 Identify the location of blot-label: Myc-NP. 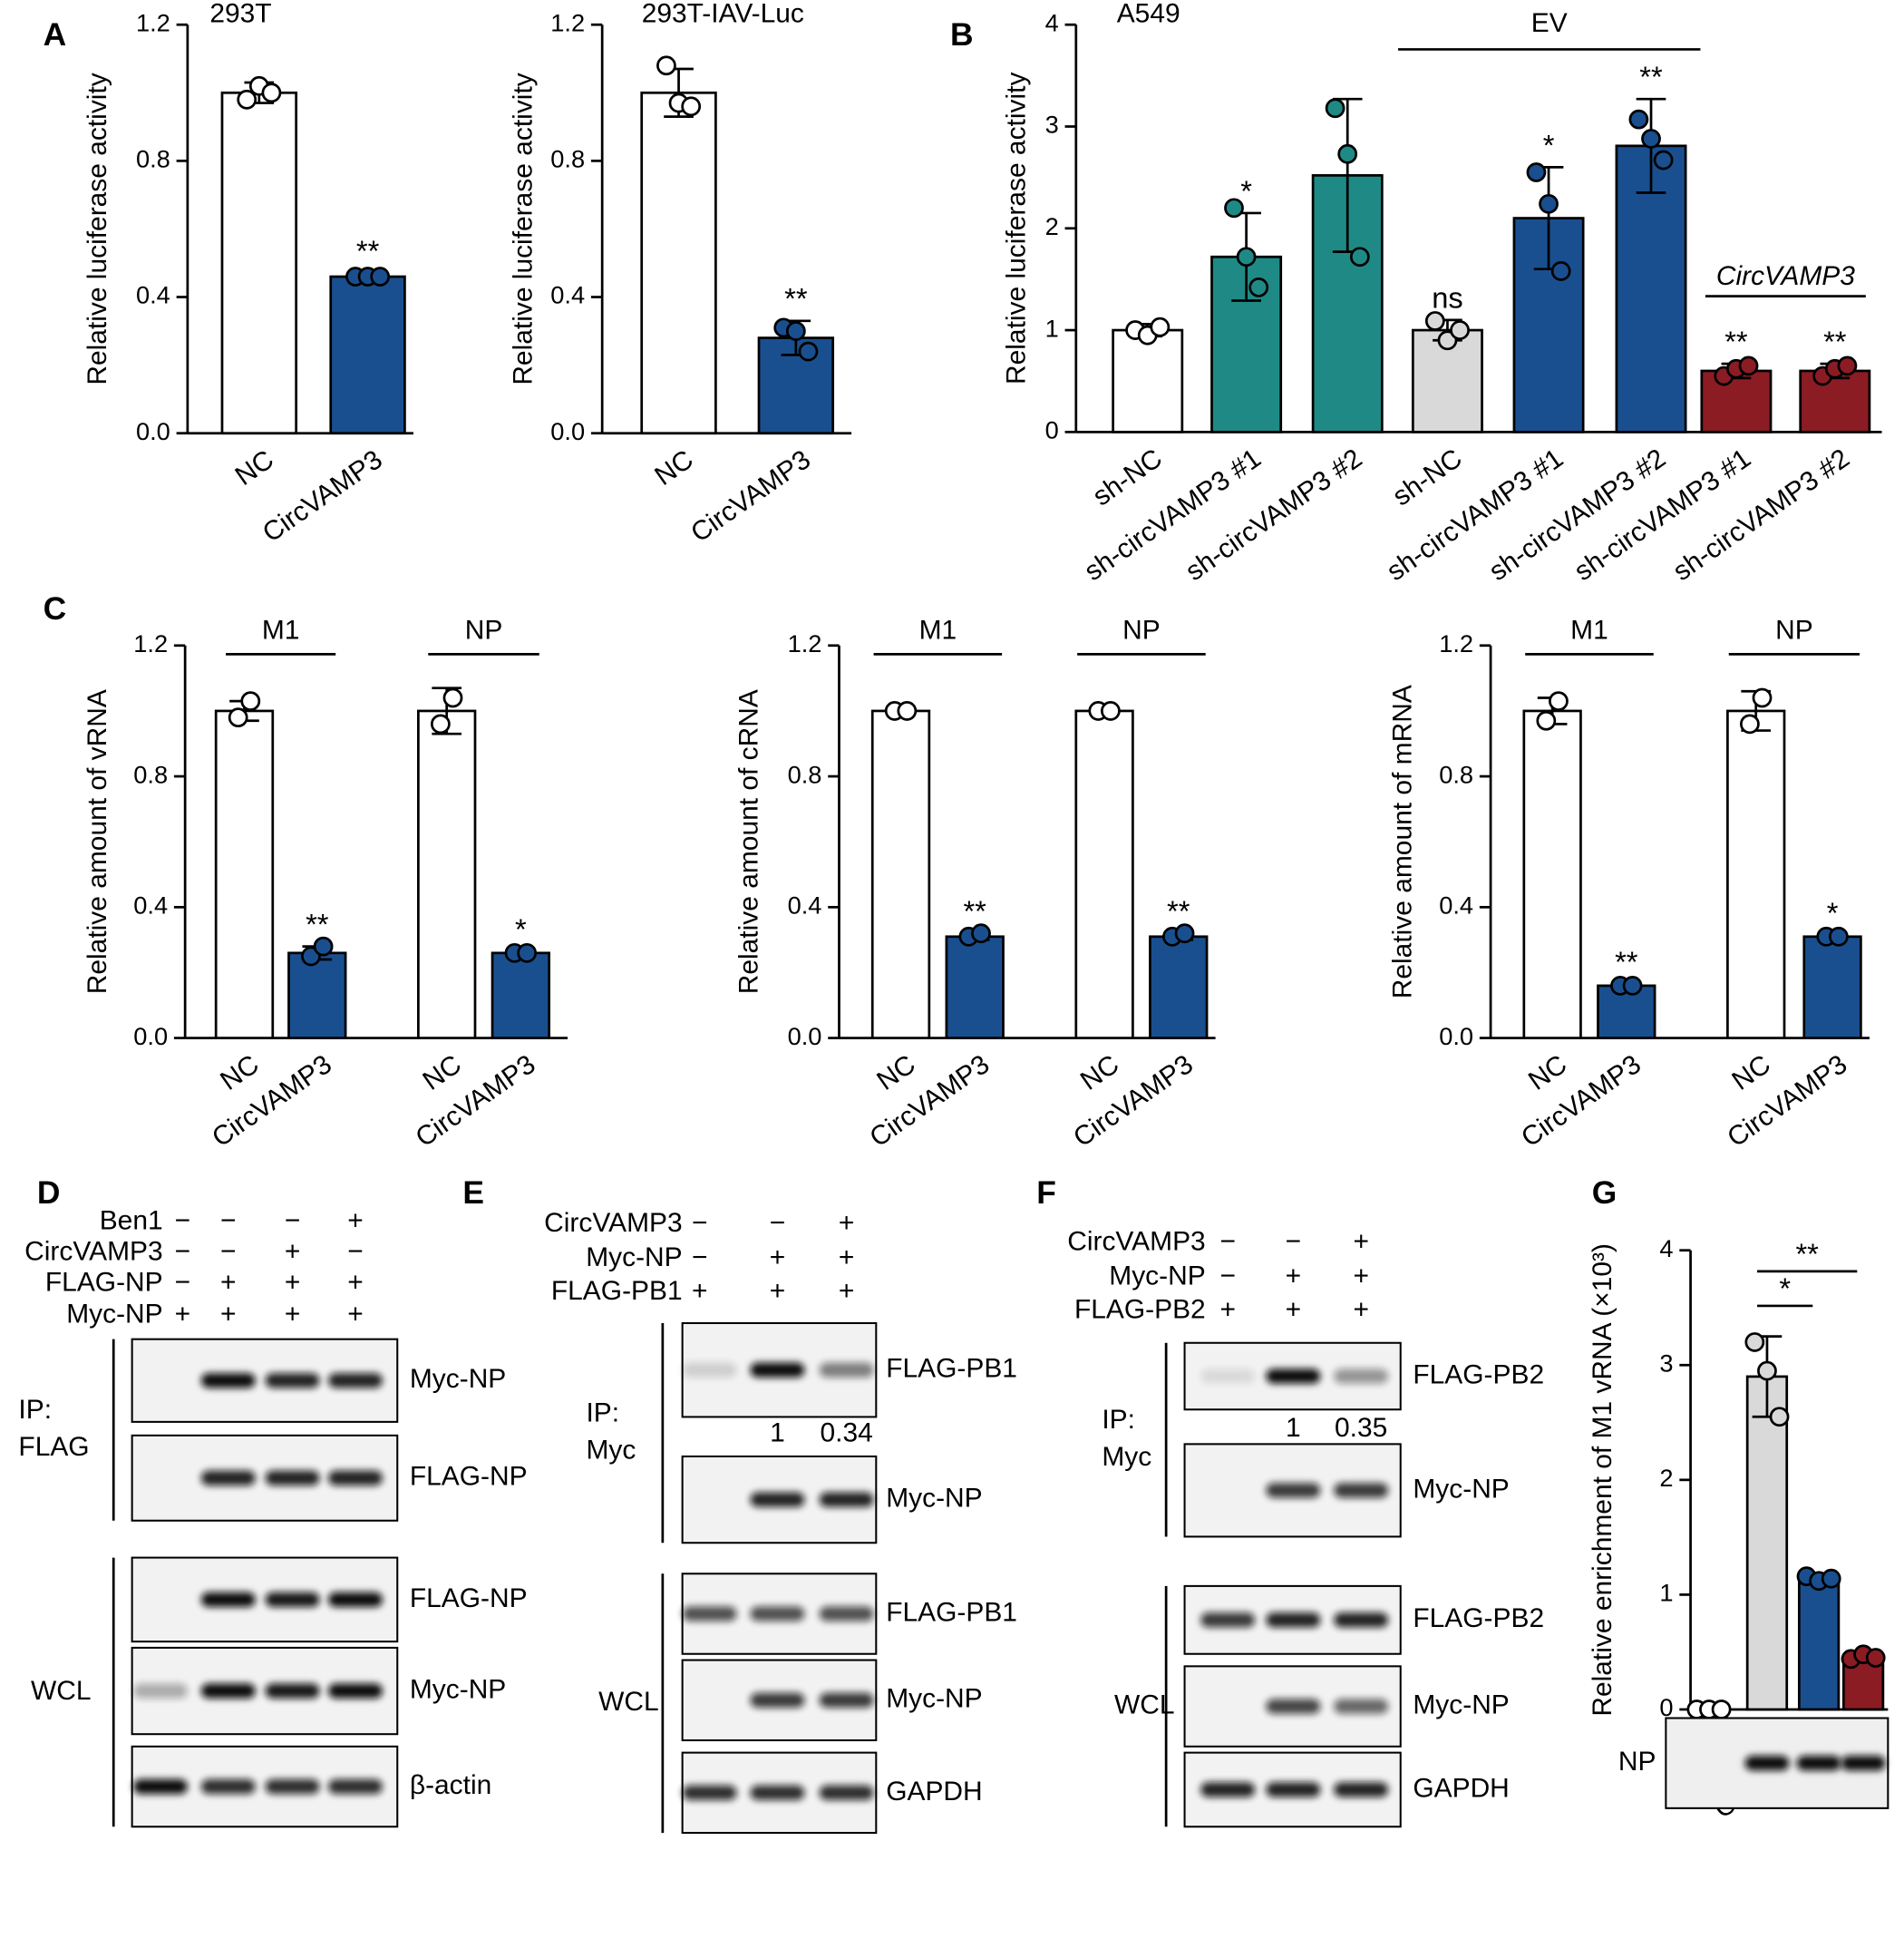
(934, 1499).